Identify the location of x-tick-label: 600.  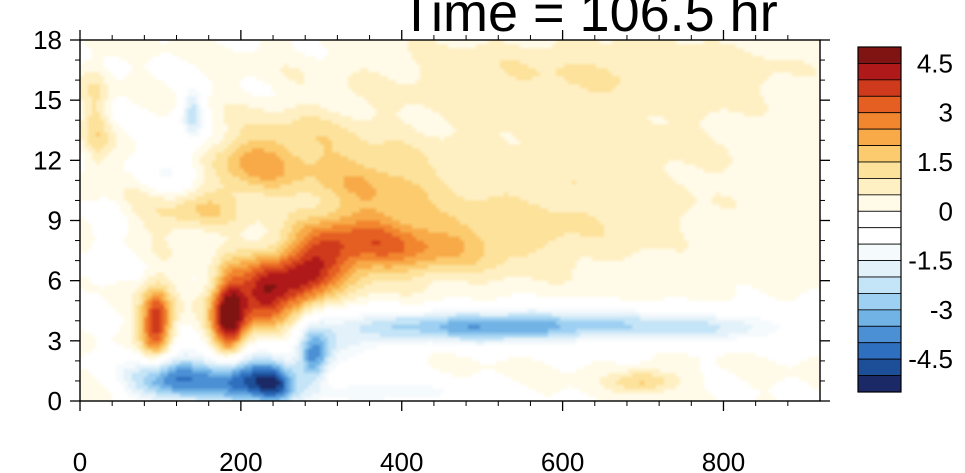
(562, 460).